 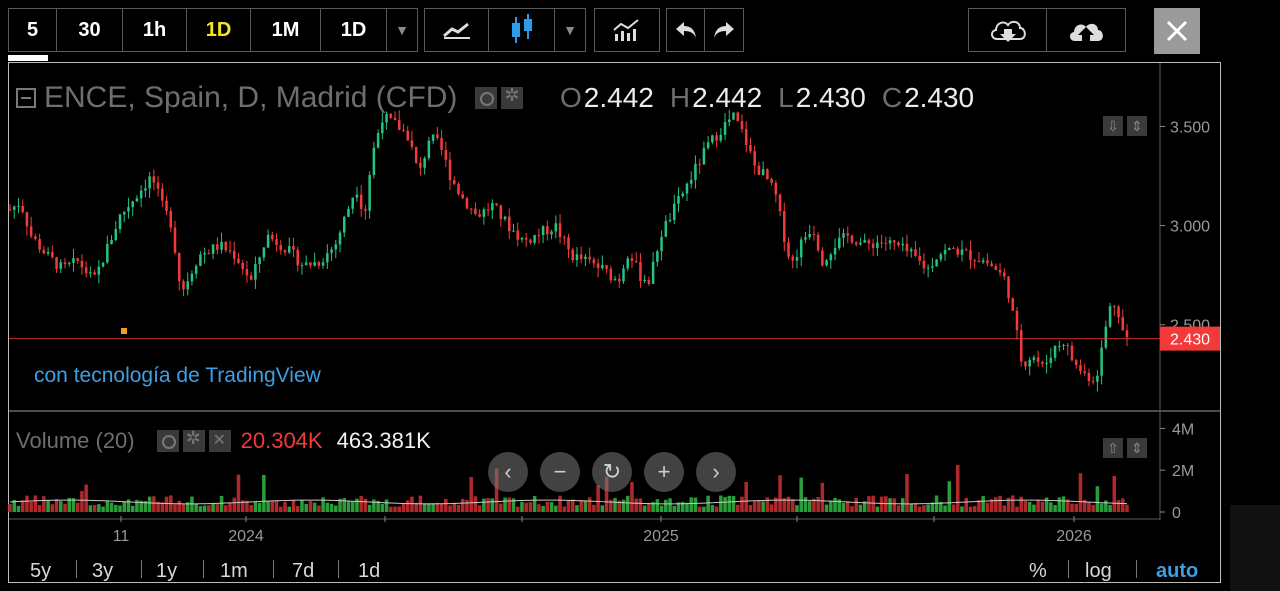 What do you see at coordinates (1177, 571) in the screenshot?
I see `auto-scale-toggle: auto` at bounding box center [1177, 571].